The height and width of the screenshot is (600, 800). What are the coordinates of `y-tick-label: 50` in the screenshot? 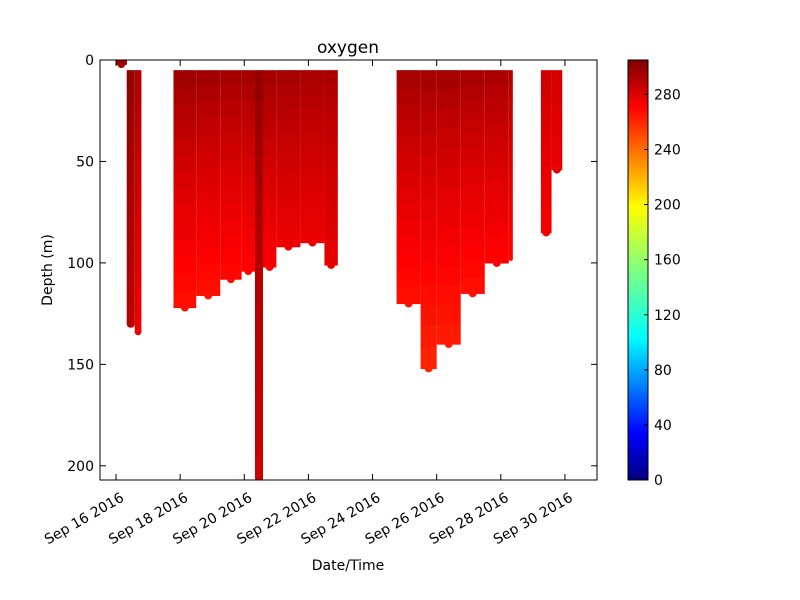 It's located at (85, 162).